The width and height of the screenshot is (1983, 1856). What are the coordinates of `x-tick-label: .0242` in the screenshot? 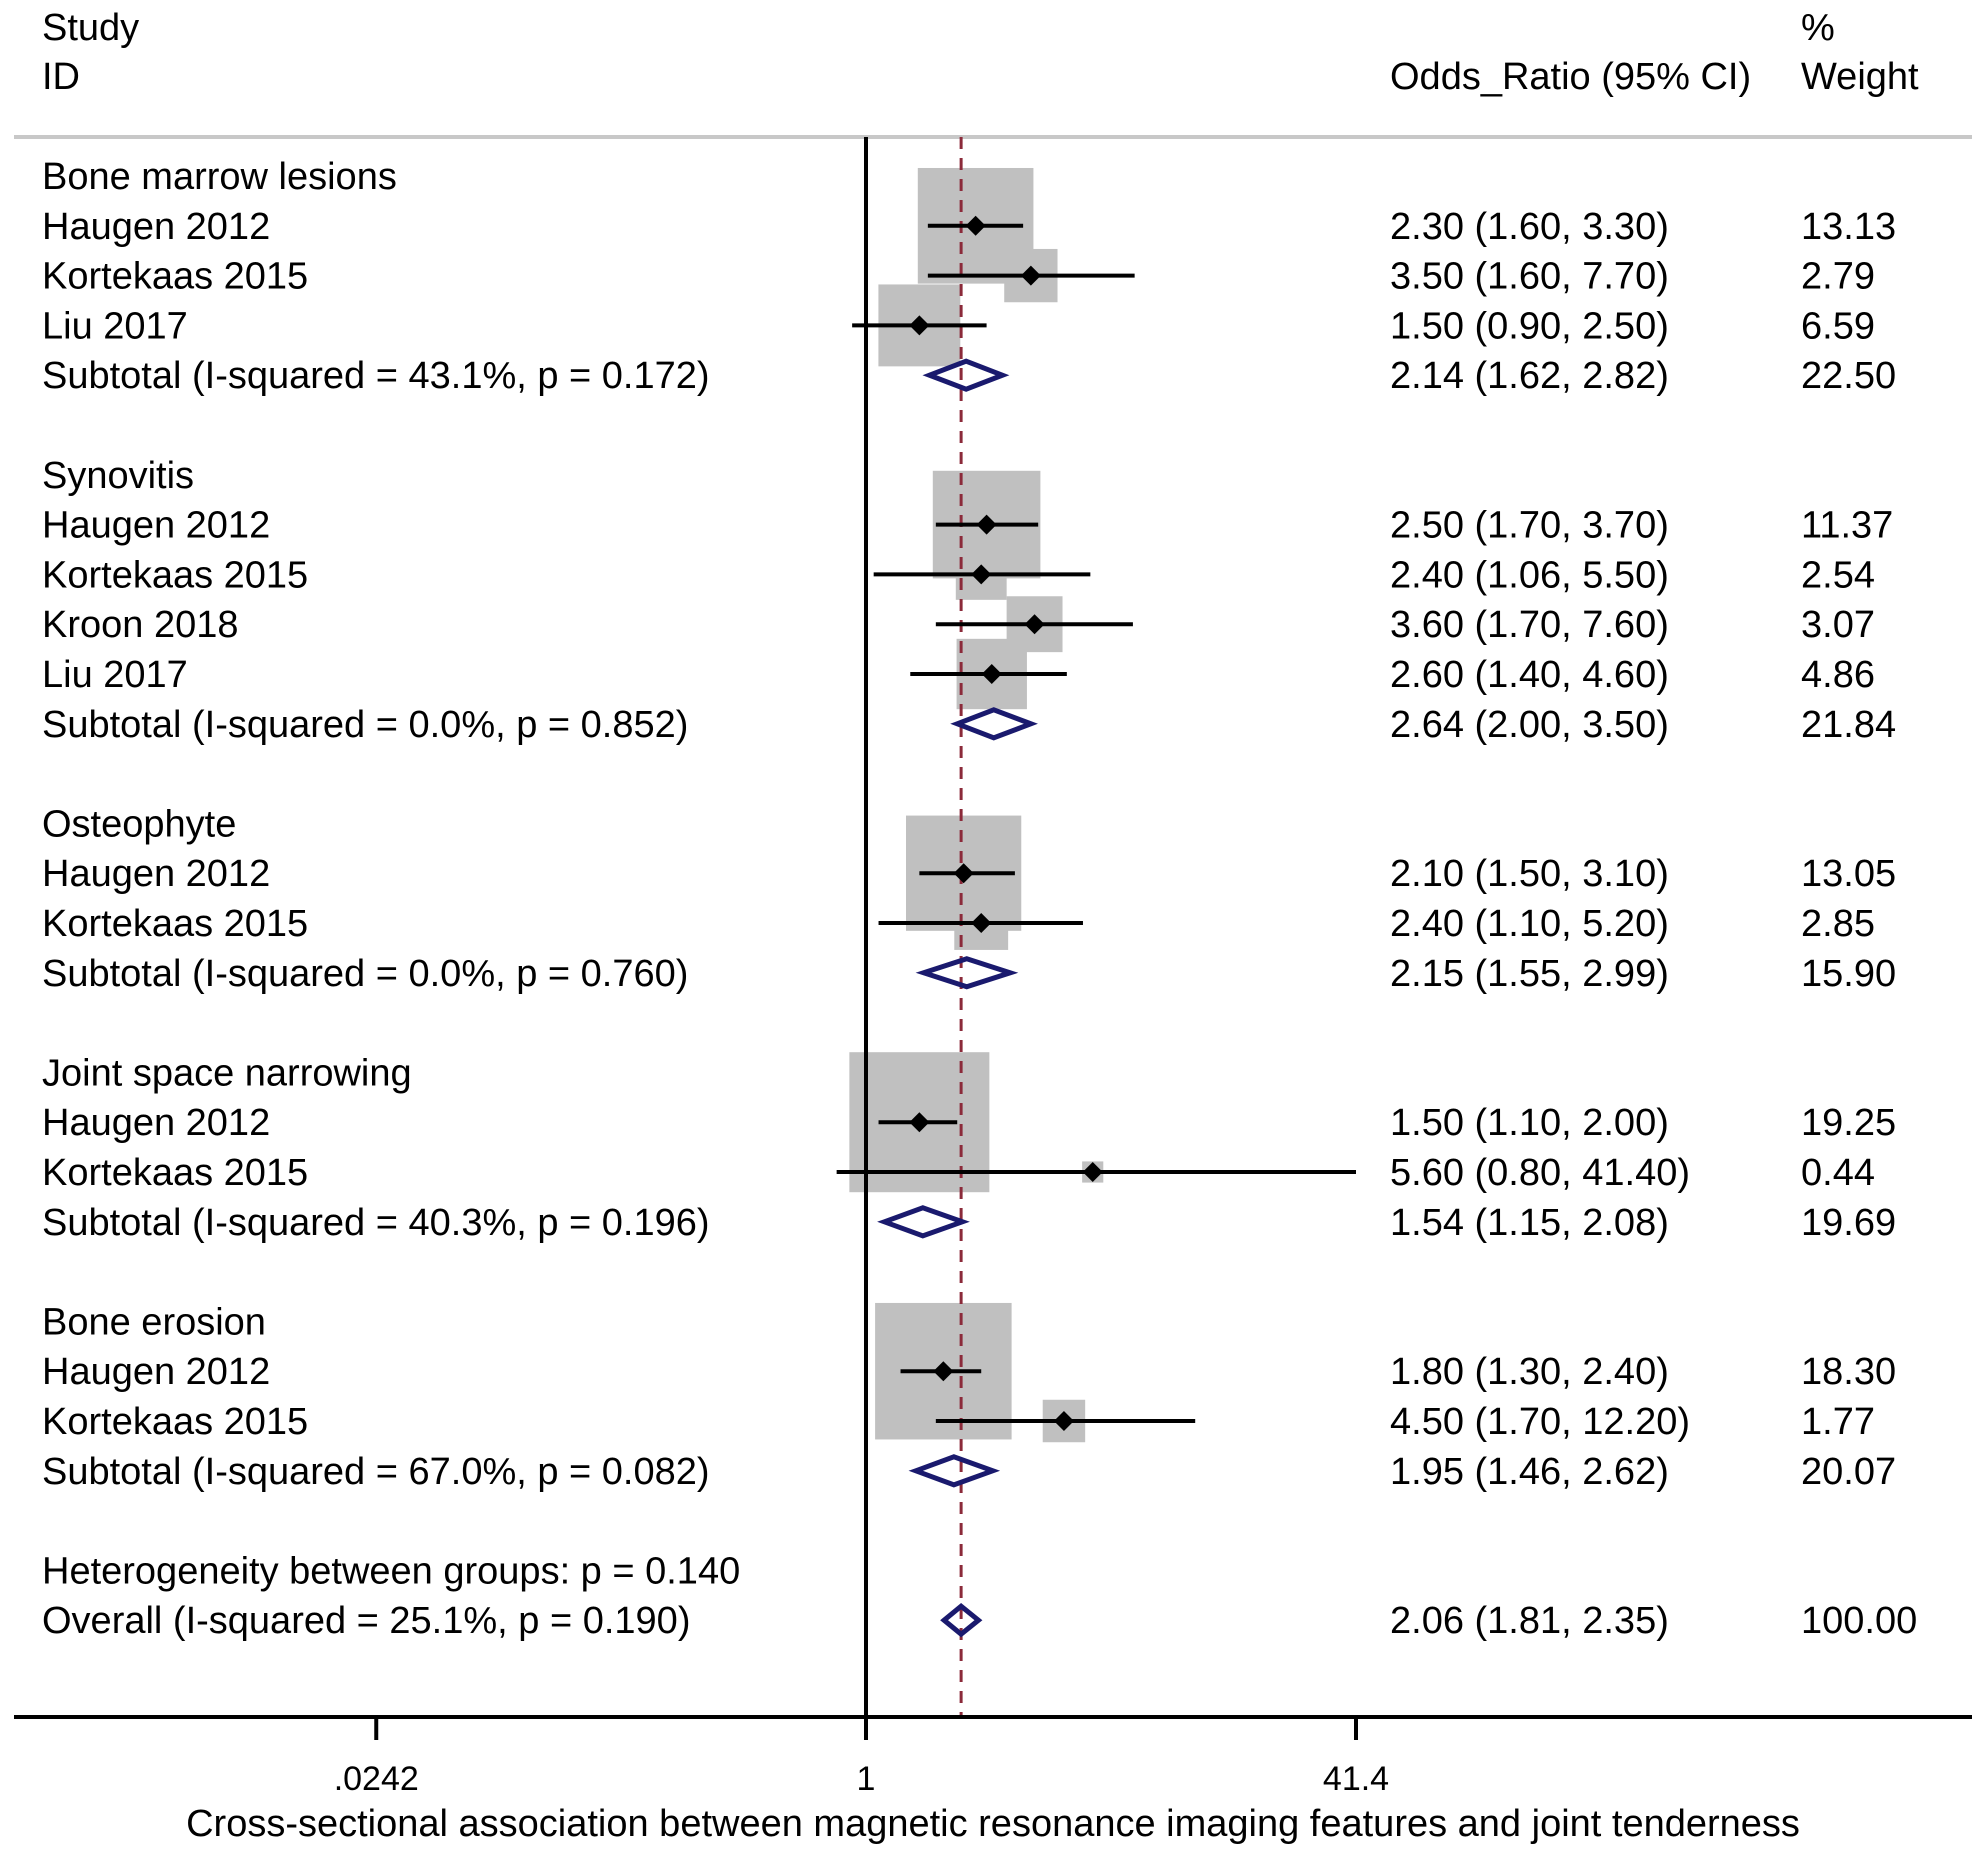 It's located at (376, 1779).